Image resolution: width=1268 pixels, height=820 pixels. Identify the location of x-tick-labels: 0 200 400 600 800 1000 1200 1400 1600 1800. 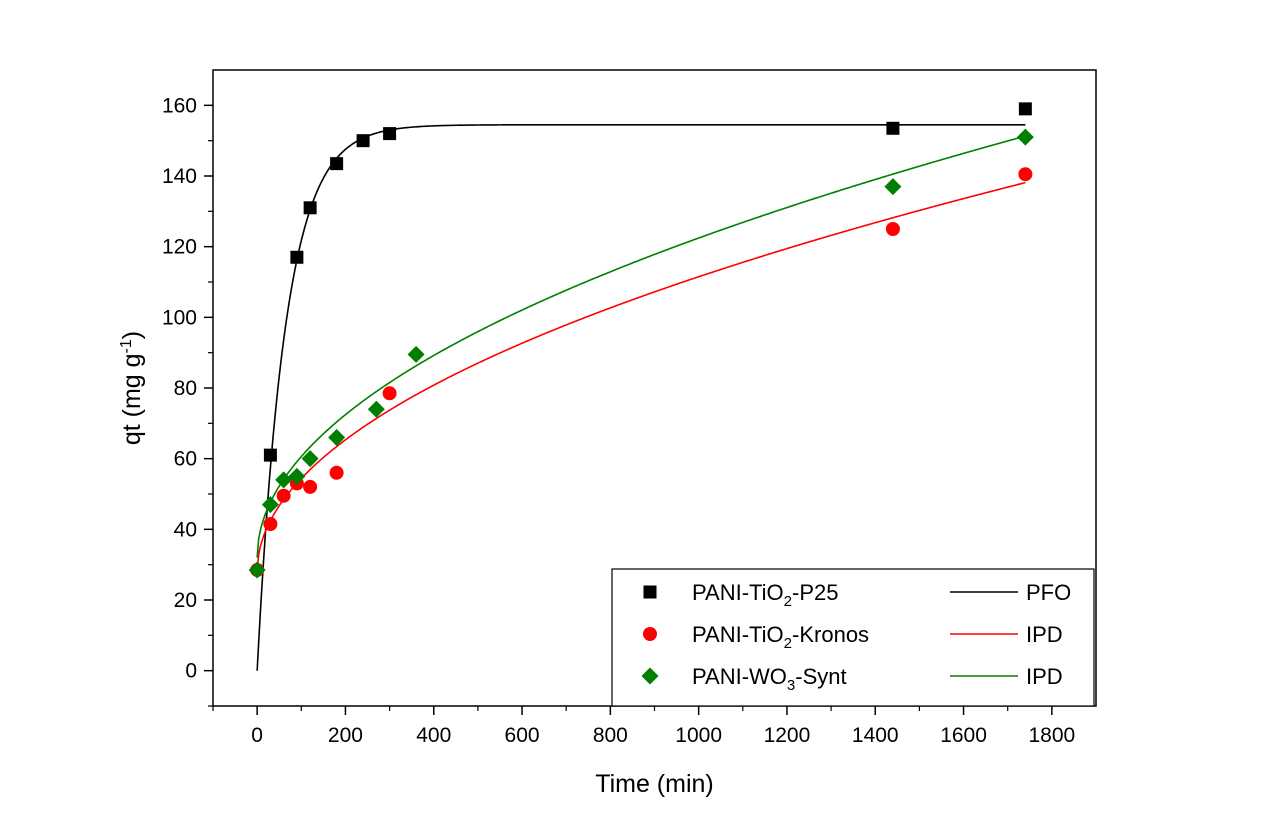
(663, 735).